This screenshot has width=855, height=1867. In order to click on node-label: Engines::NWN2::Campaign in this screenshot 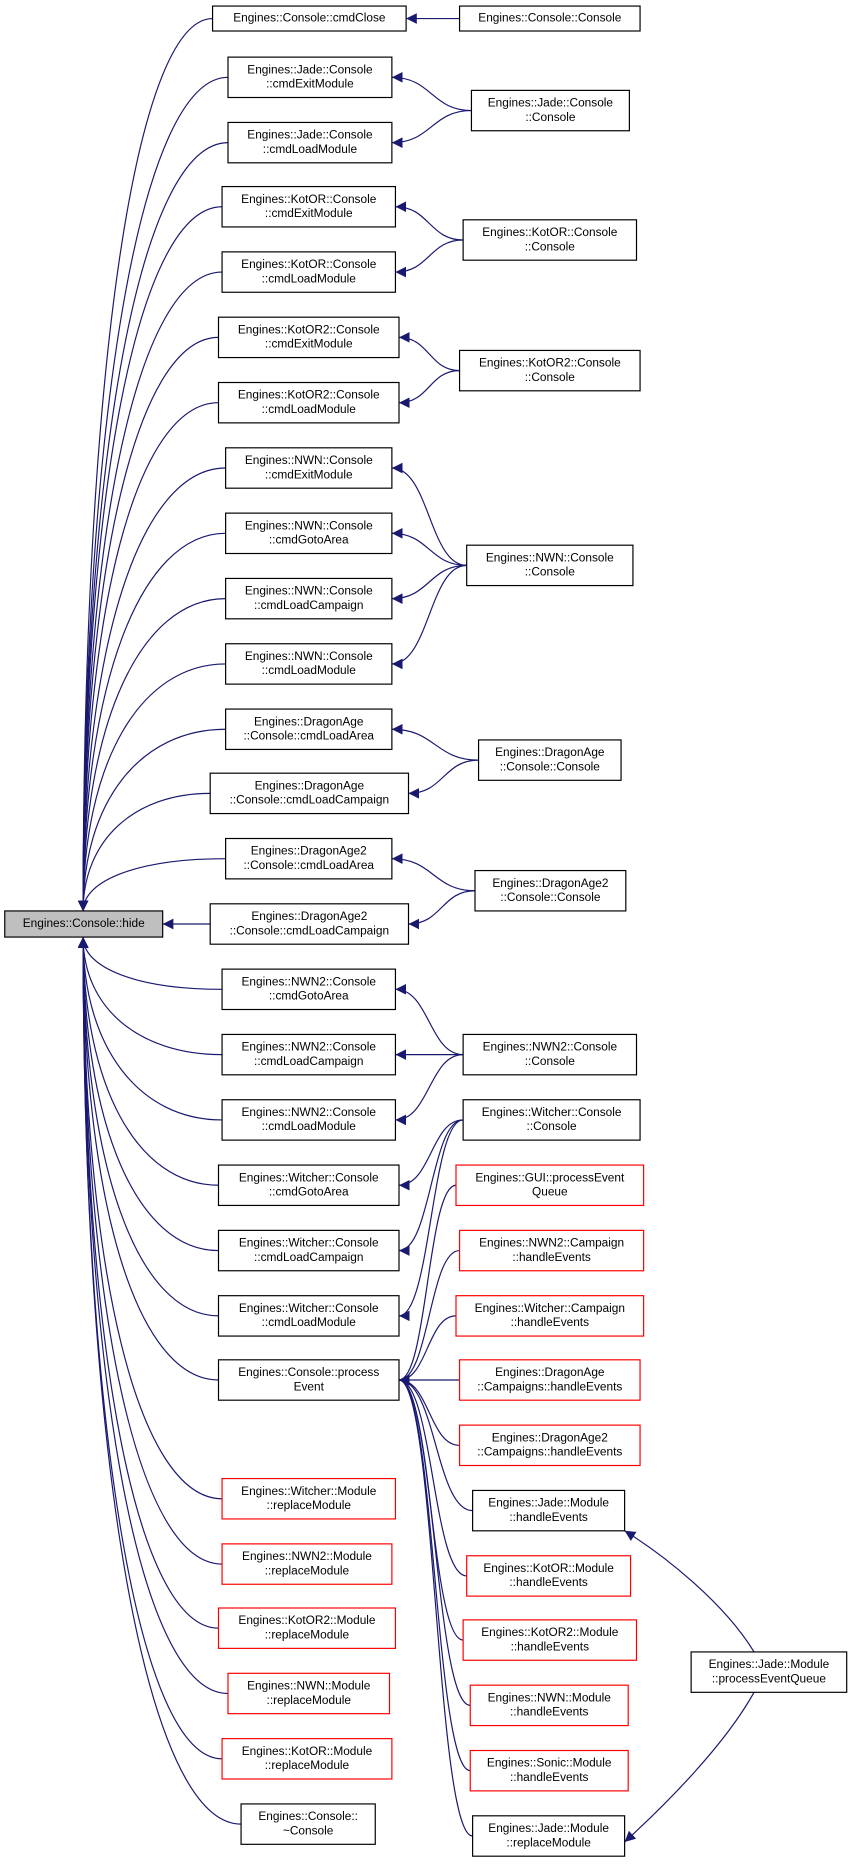, I will do `click(551, 1243)`.